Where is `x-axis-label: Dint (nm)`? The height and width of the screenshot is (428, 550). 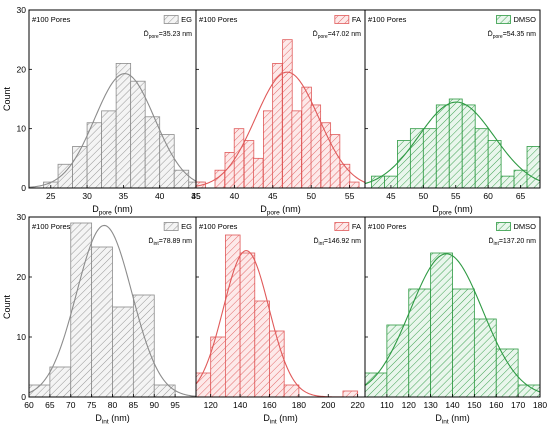
x-axis-label: Dint (nm) is located at coordinates (280, 419).